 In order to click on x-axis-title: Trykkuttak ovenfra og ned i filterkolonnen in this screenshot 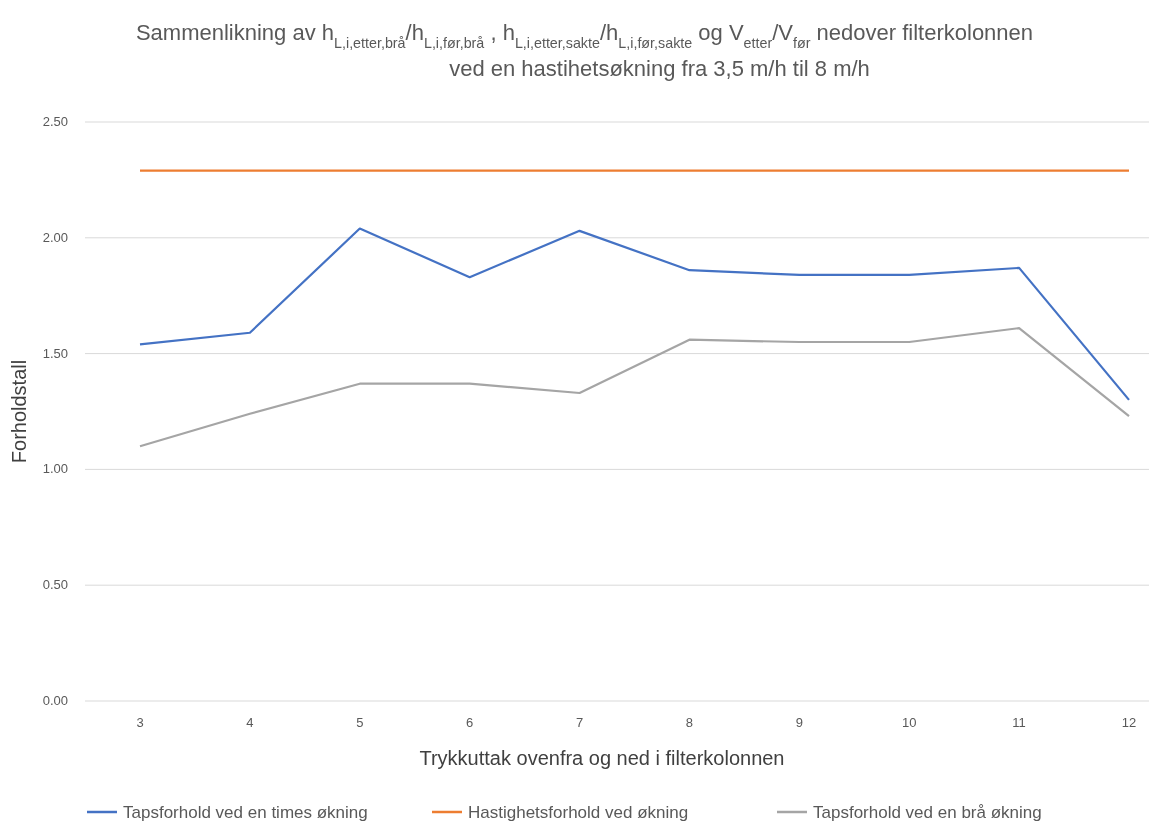, I will do `click(602, 758)`.